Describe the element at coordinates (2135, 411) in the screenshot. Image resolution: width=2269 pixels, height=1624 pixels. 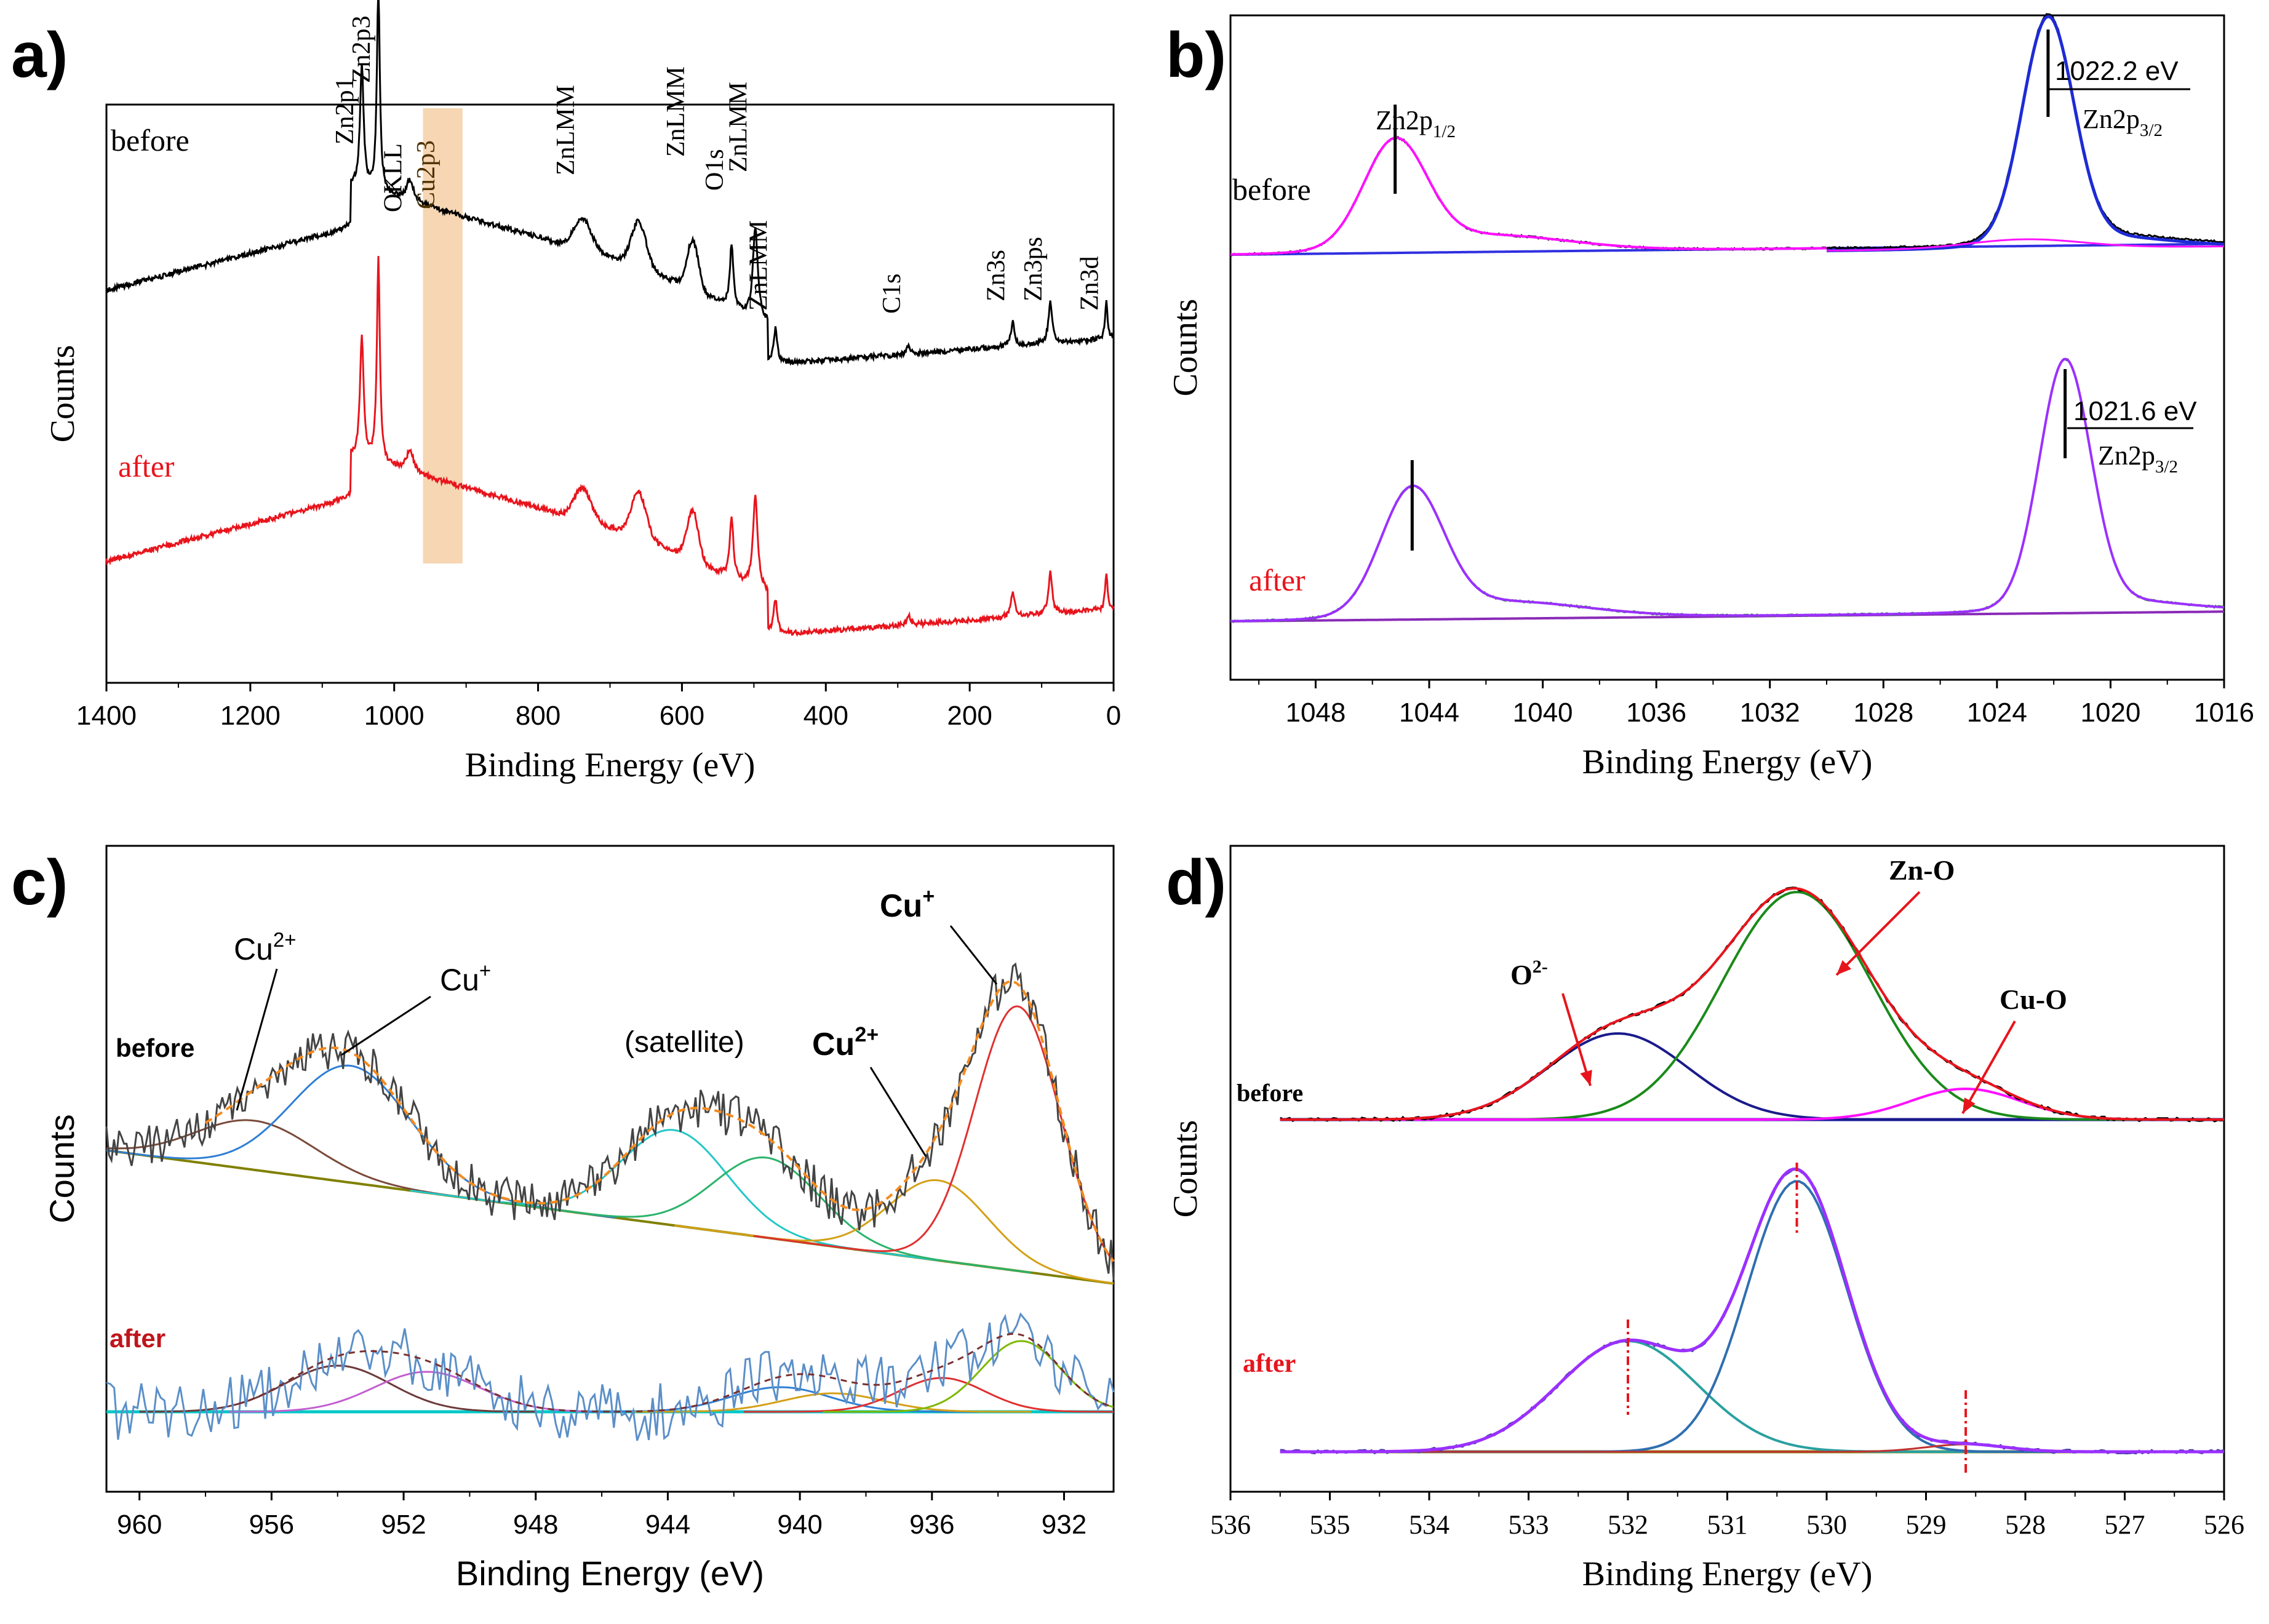
I see `energy-after: 1021.6 eV` at that location.